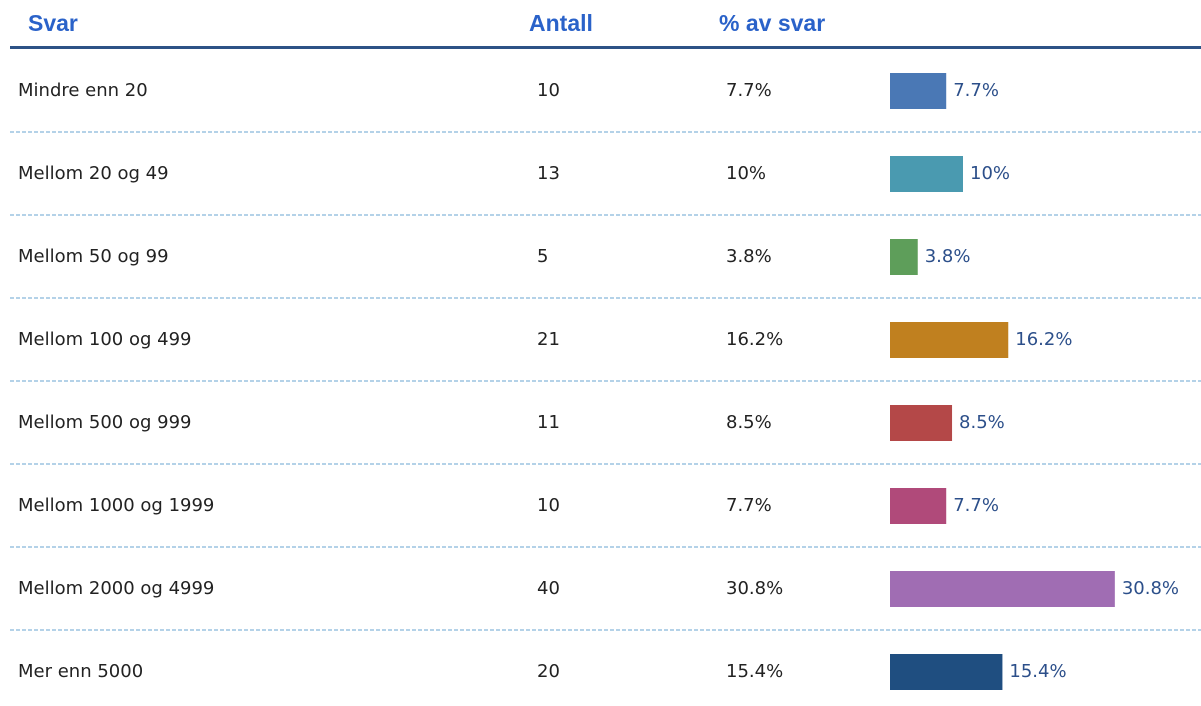  What do you see at coordinates (83, 90) in the screenshot?
I see `svar-cell: Mindre enn 20` at bounding box center [83, 90].